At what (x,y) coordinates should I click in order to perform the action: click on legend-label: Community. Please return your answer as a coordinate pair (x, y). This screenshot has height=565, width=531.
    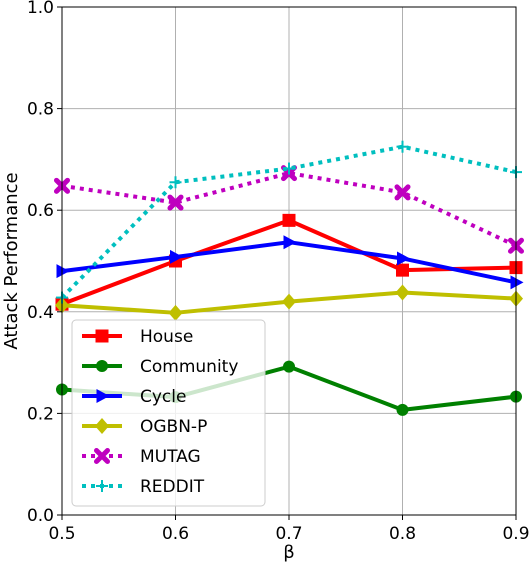
    Looking at the image, I should click on (189, 367).